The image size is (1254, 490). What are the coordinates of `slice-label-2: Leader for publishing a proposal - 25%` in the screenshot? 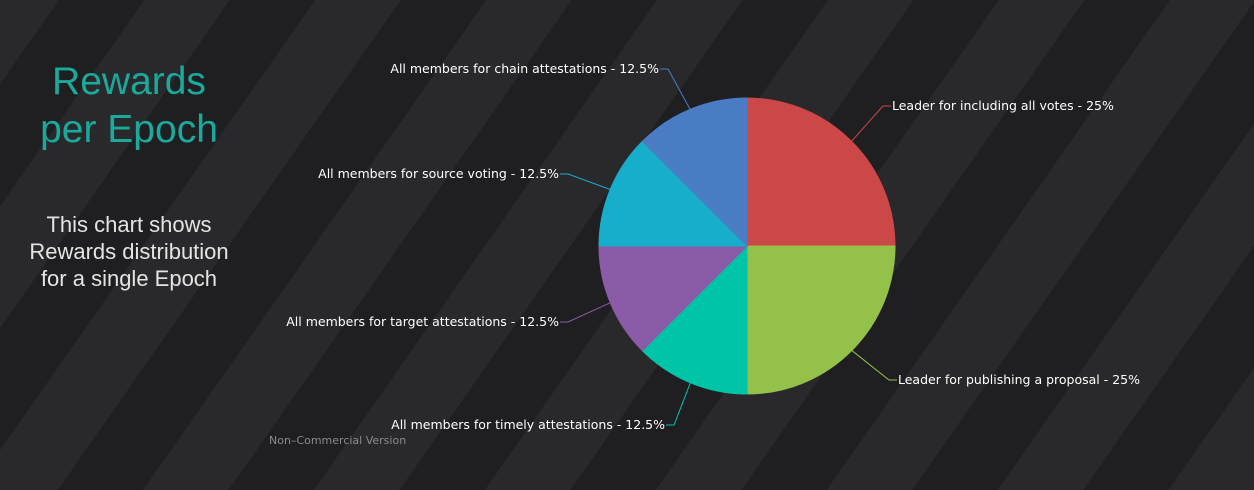 It's located at (1019, 379).